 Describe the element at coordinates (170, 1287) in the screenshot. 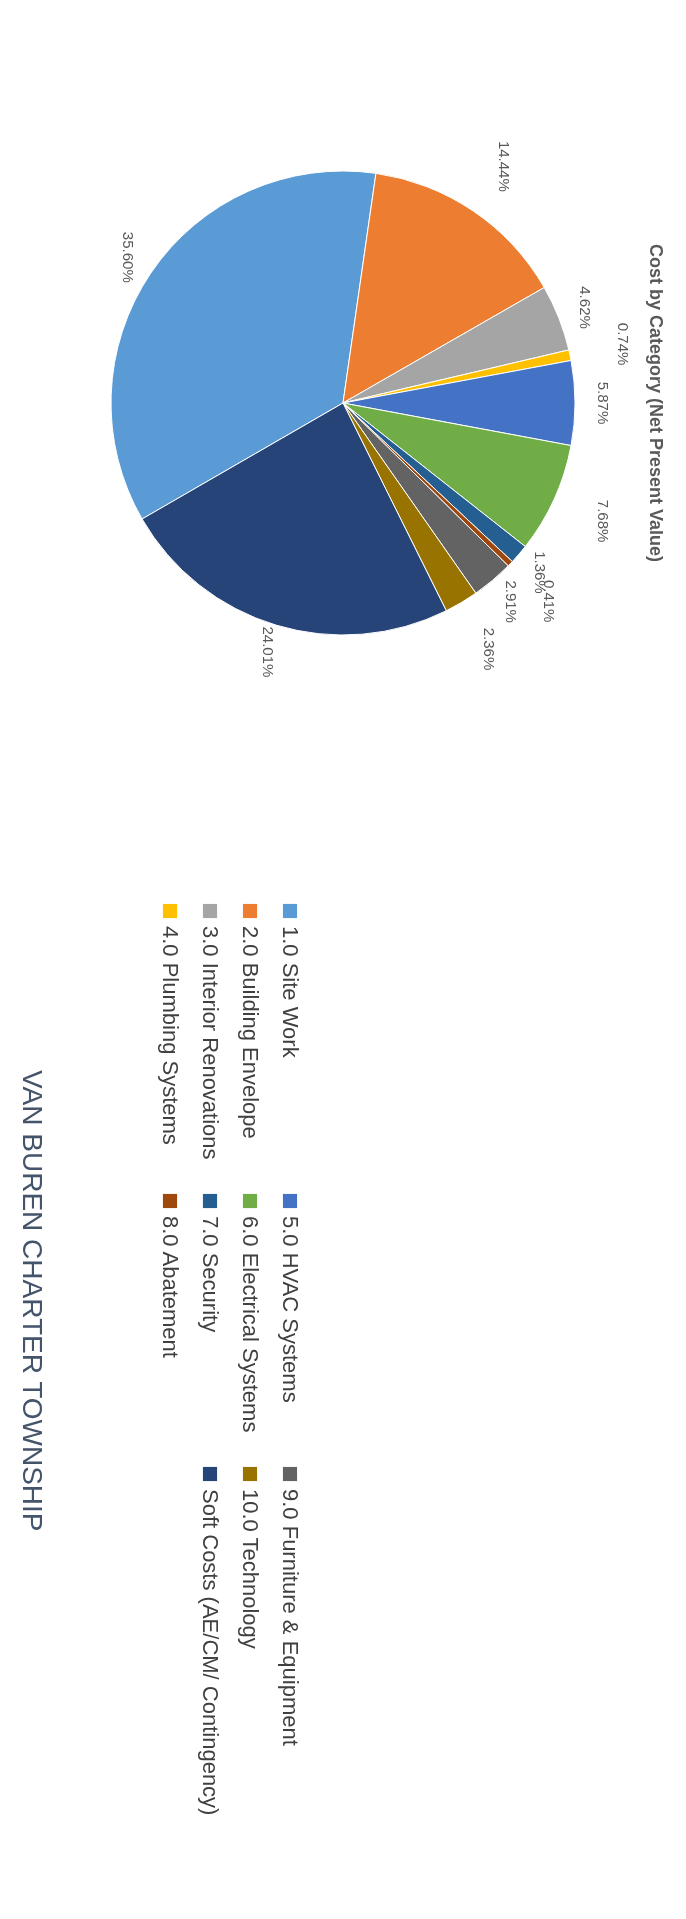

I see `legend-label: 8.0 Abatement` at that location.